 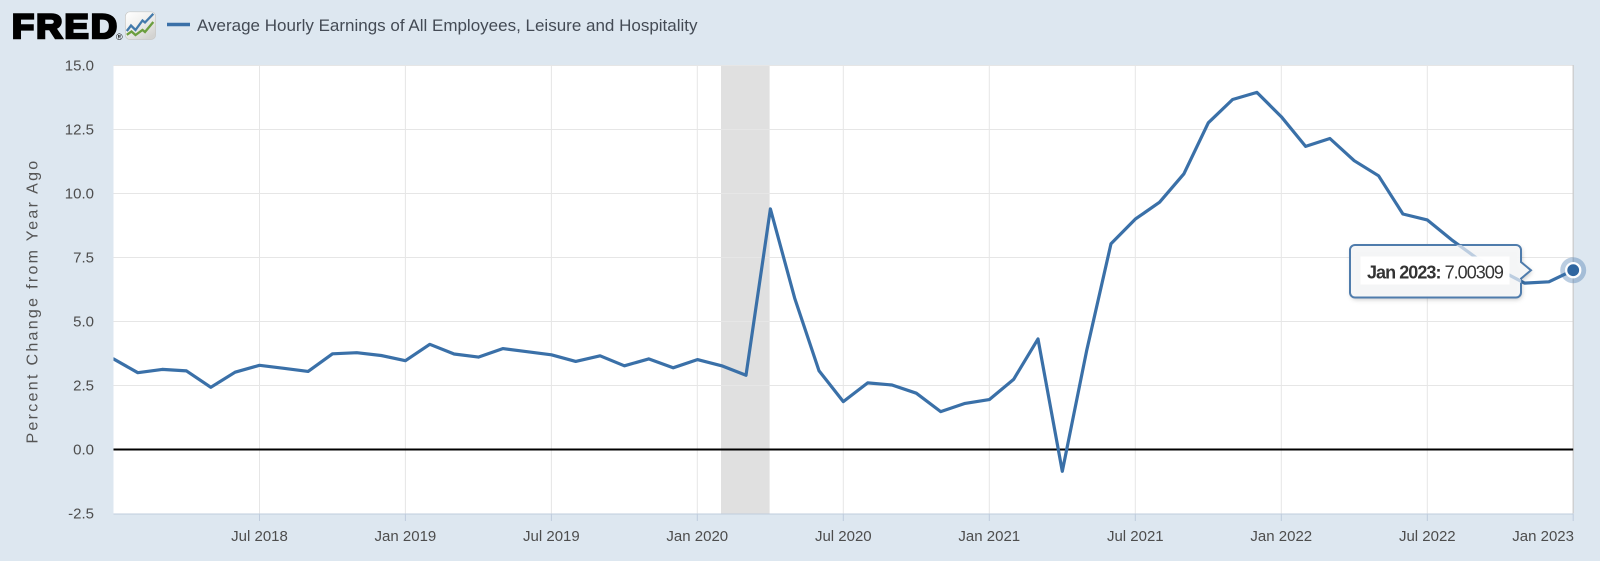 What do you see at coordinates (79, 130) in the screenshot?
I see `svg-text: 12.5` at bounding box center [79, 130].